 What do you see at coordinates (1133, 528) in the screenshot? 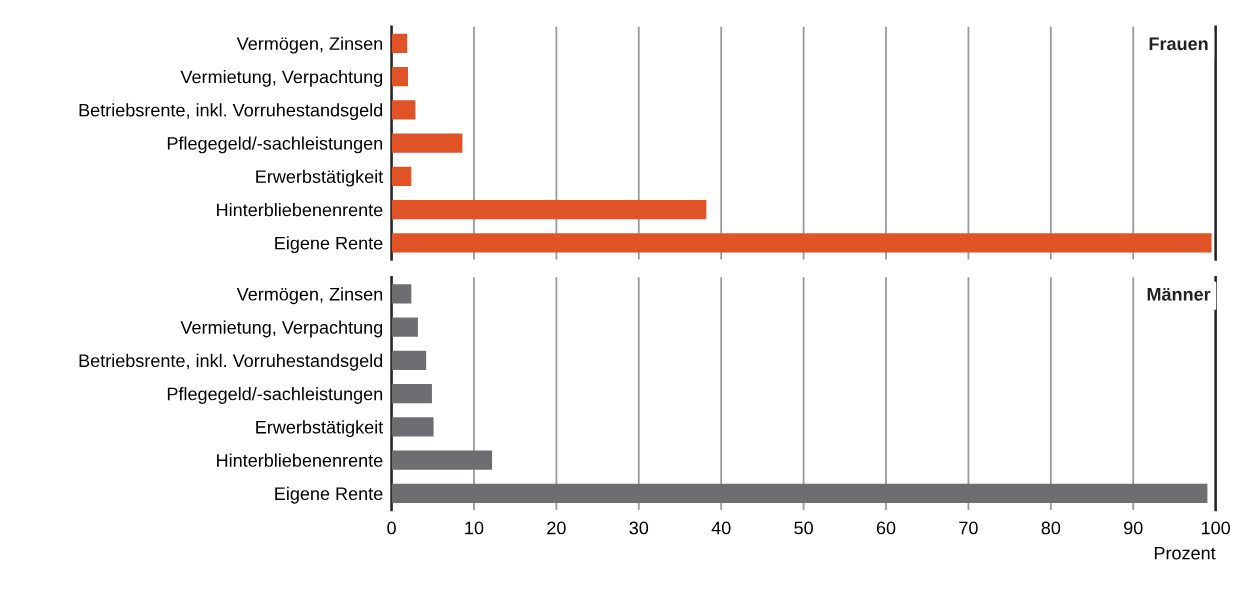
I see `x-tick-label: 90` at bounding box center [1133, 528].